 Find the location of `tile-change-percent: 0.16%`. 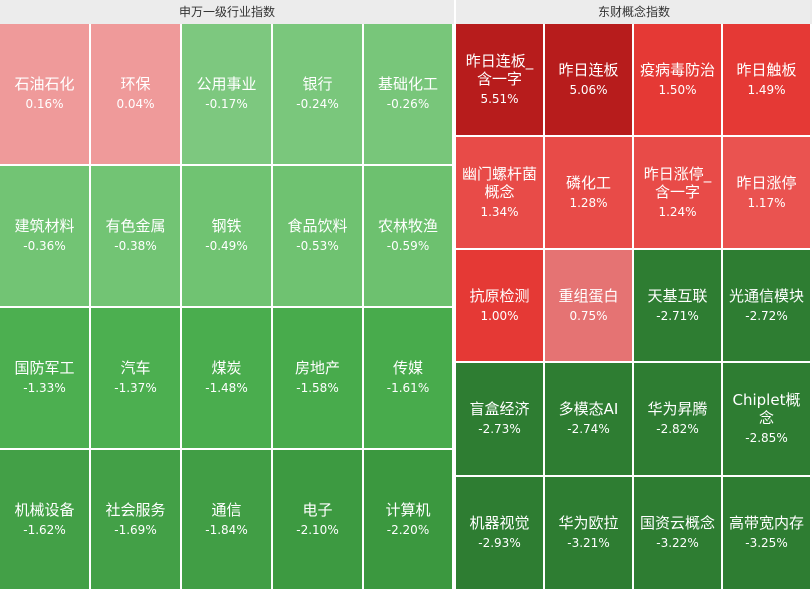

tile-change-percent: 0.16% is located at coordinates (44, 104).